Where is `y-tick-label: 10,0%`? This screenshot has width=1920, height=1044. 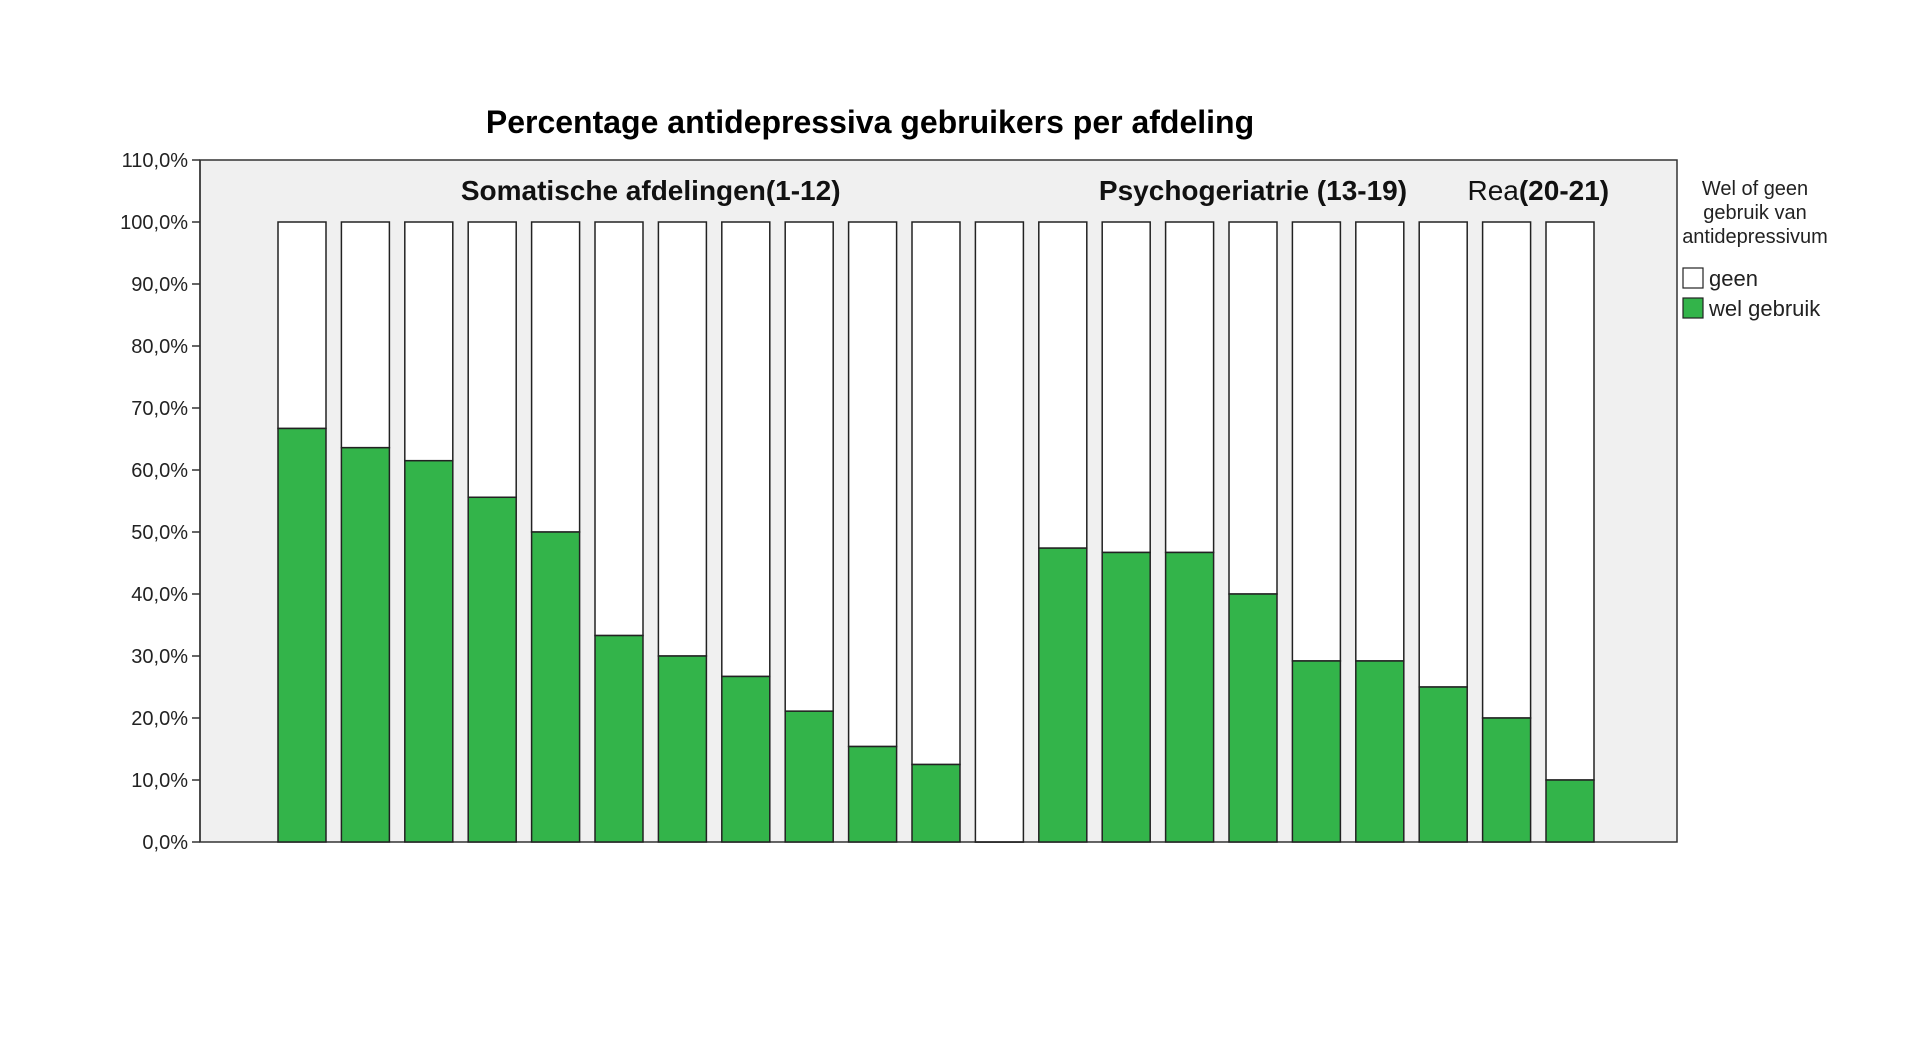 y-tick-label: 10,0% is located at coordinates (159, 781).